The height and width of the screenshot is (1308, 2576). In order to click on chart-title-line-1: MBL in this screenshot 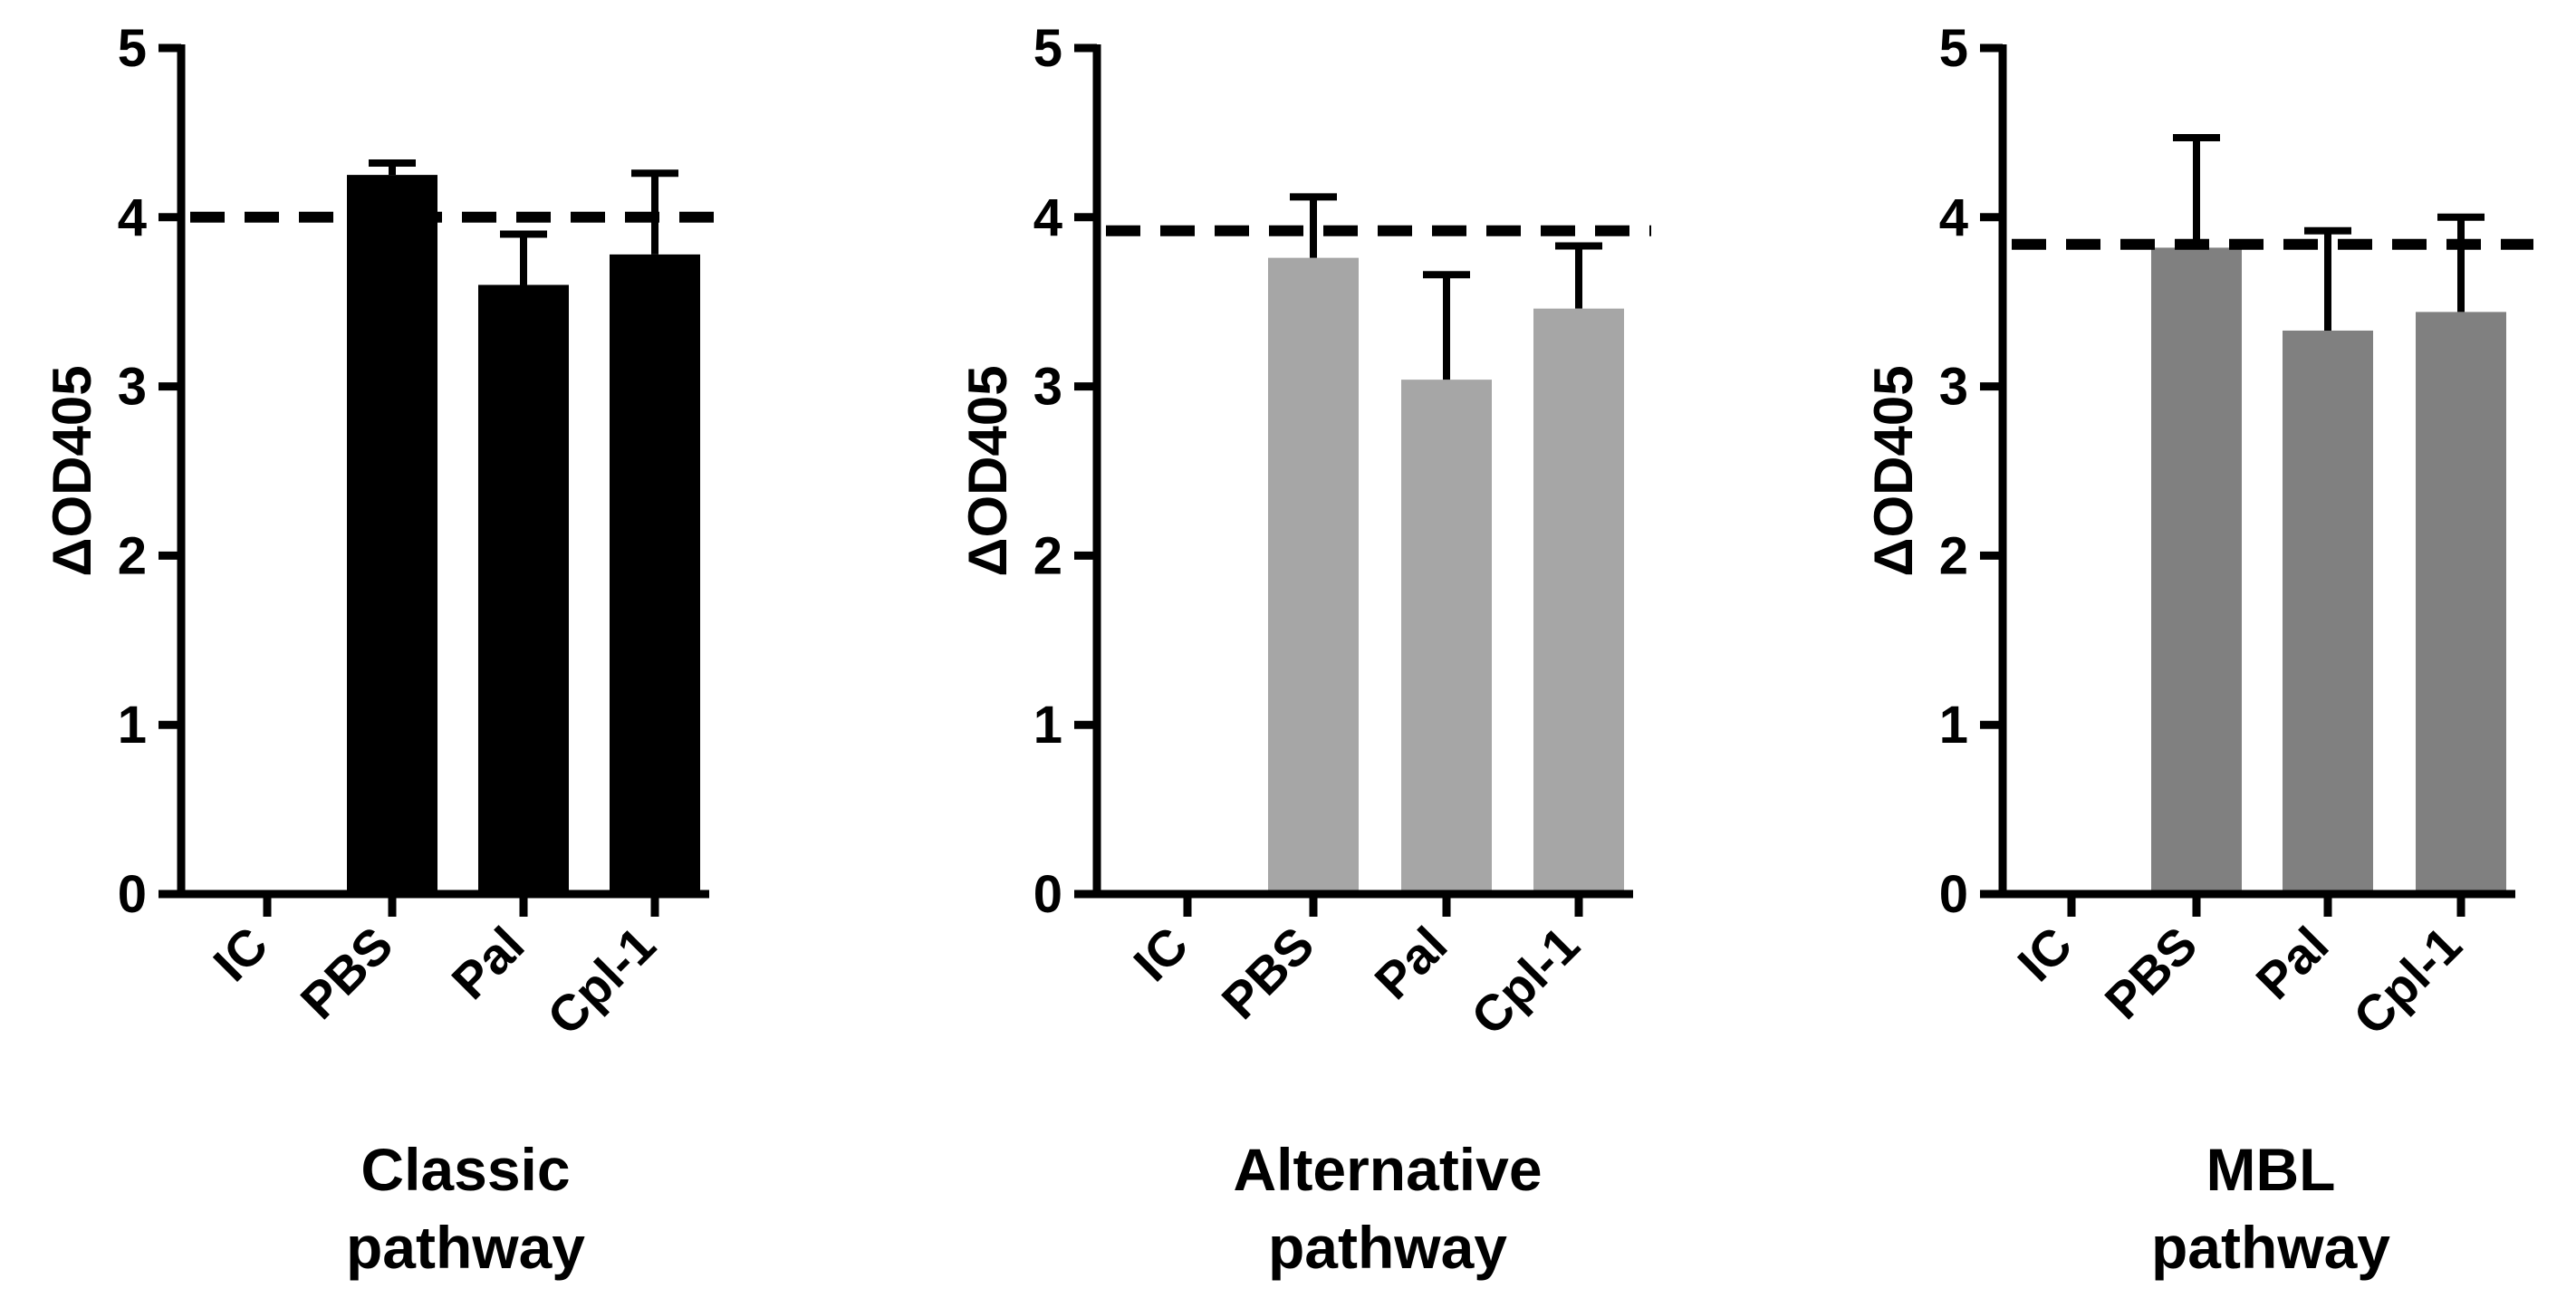, I will do `click(2271, 1169)`.